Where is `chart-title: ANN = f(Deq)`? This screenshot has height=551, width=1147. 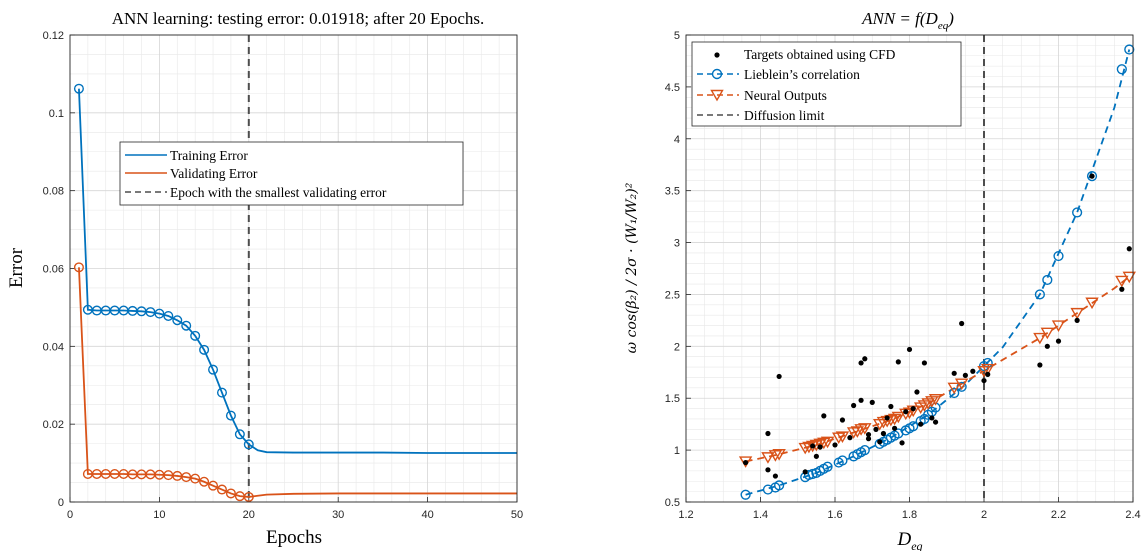 chart-title: ANN = f(Deq) is located at coordinates (907, 20).